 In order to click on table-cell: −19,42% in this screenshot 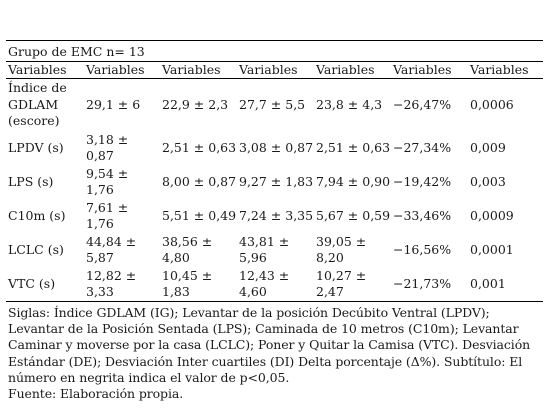, I will do `click(422, 181)`.